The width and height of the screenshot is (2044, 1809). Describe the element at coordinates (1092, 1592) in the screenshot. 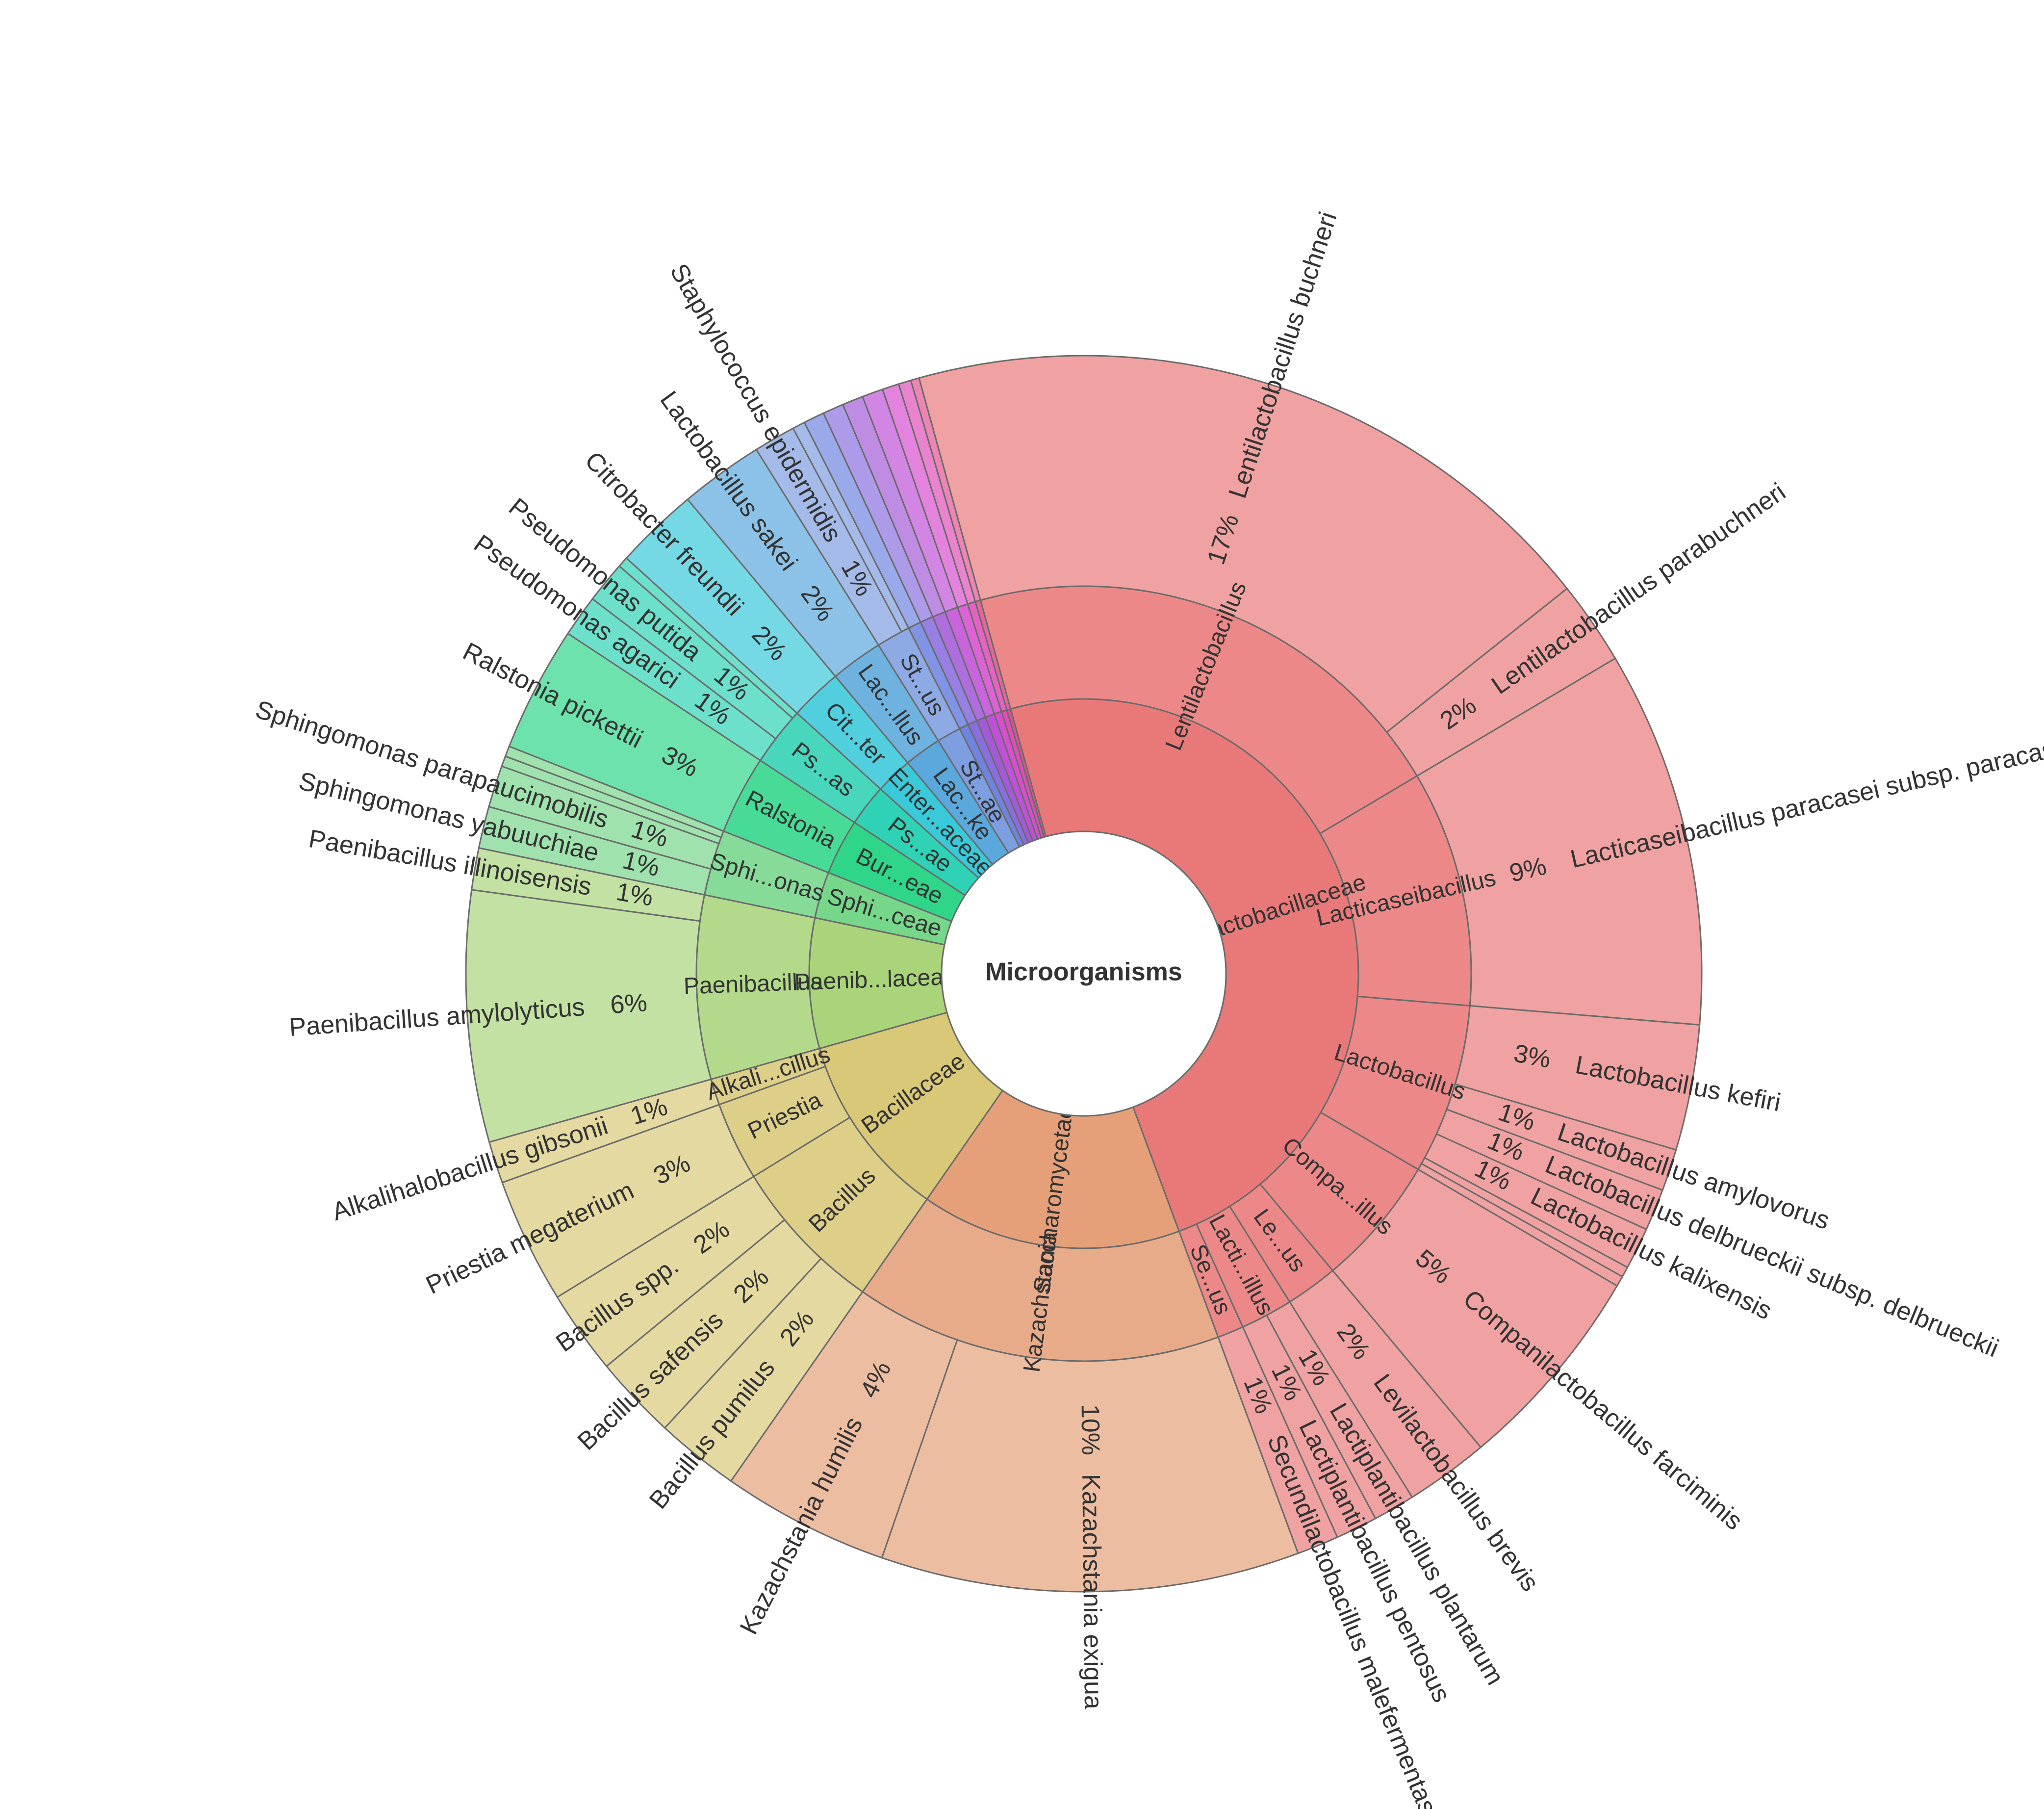

I see `species-label-kazachstania-exigua: Kazachstania exigua` at that location.